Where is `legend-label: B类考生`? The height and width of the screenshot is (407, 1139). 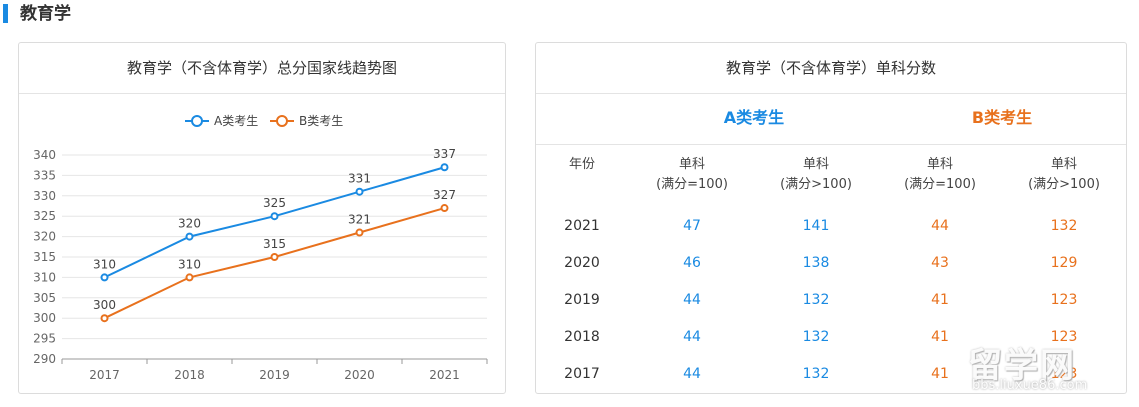 legend-label: B类考生 is located at coordinates (321, 121).